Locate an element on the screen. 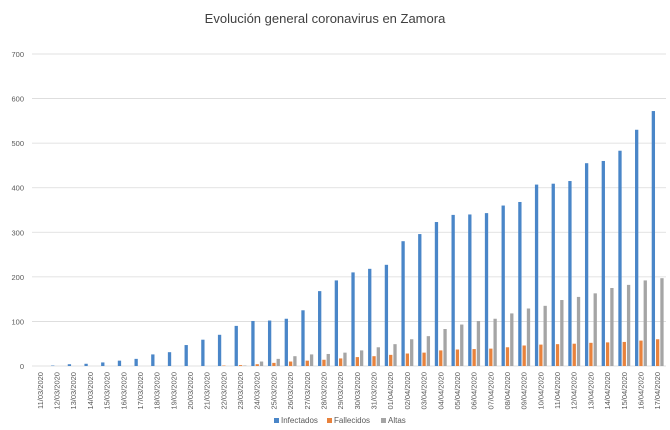 This screenshot has width=670, height=430. legend-label-infectados: Infectados is located at coordinates (299, 420).